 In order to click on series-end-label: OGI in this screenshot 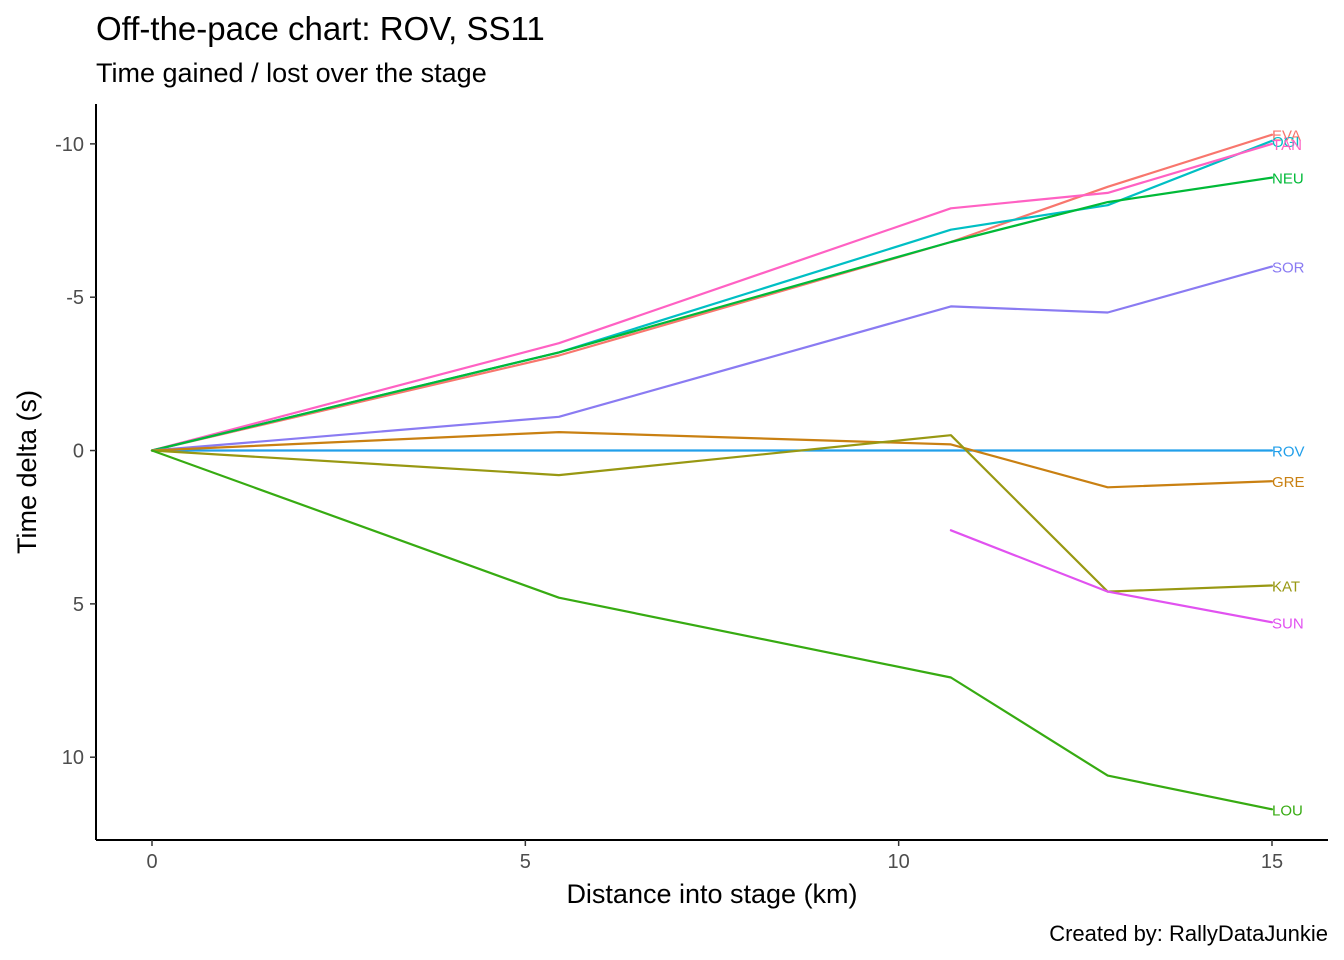, I will do `click(1286, 142)`.